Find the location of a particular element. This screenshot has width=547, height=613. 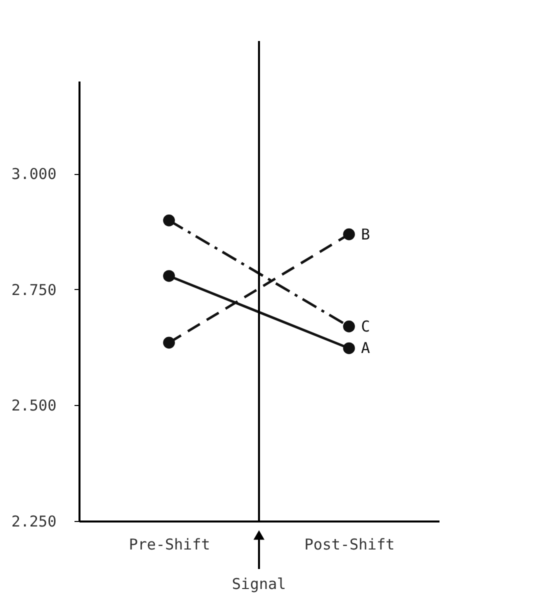

y-tick-label: 2.500 is located at coordinates (33, 405).